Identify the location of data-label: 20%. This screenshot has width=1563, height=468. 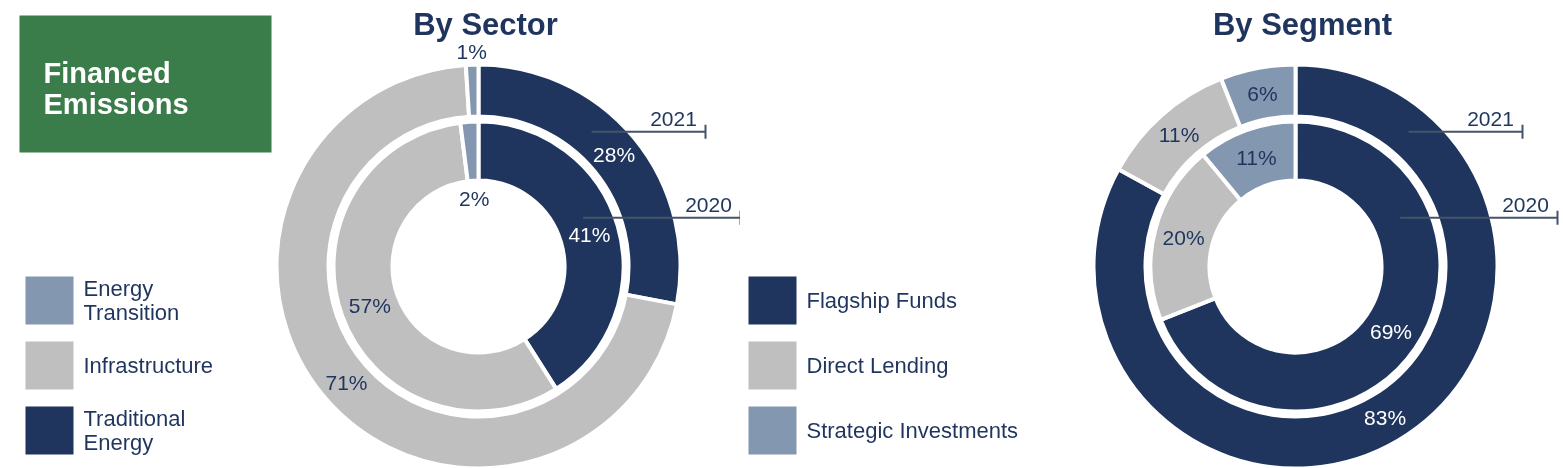
(1183, 238).